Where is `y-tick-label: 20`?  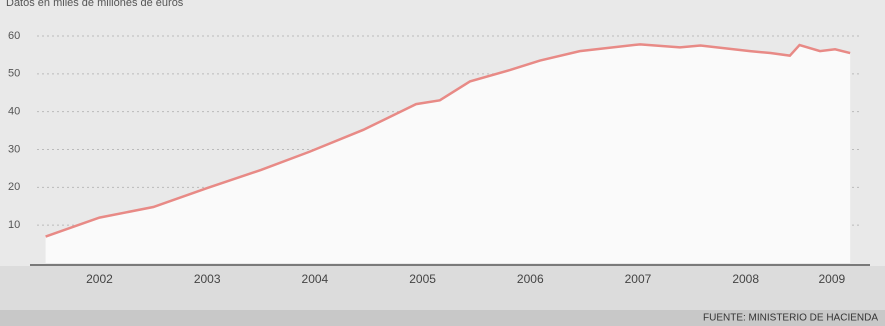 y-tick-label: 20 is located at coordinates (14, 187).